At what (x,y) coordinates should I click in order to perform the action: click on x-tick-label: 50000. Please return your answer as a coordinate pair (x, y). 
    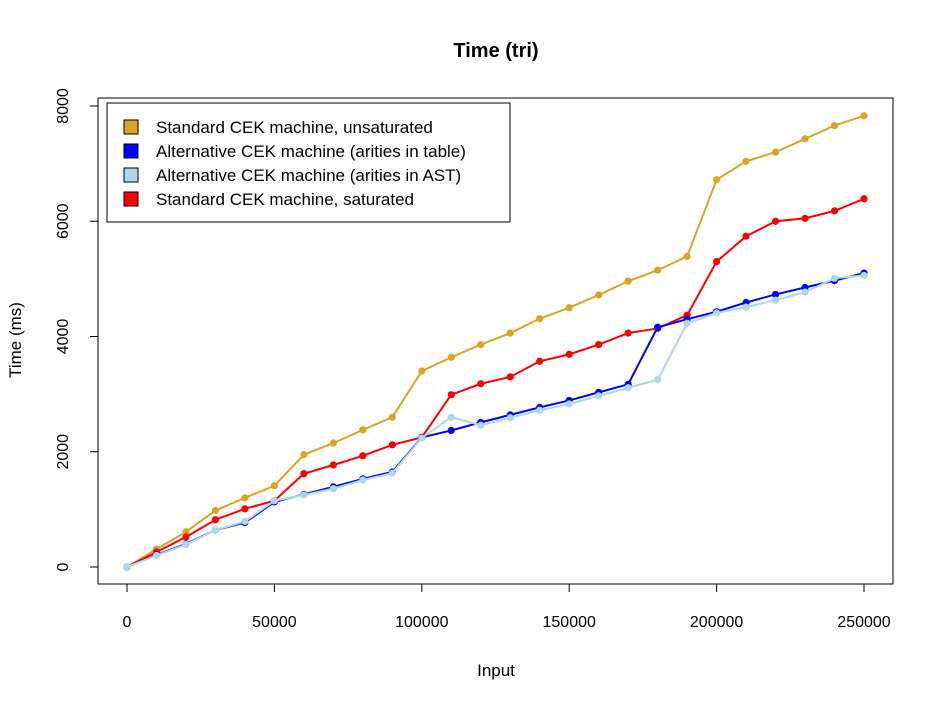
    Looking at the image, I should click on (274, 622).